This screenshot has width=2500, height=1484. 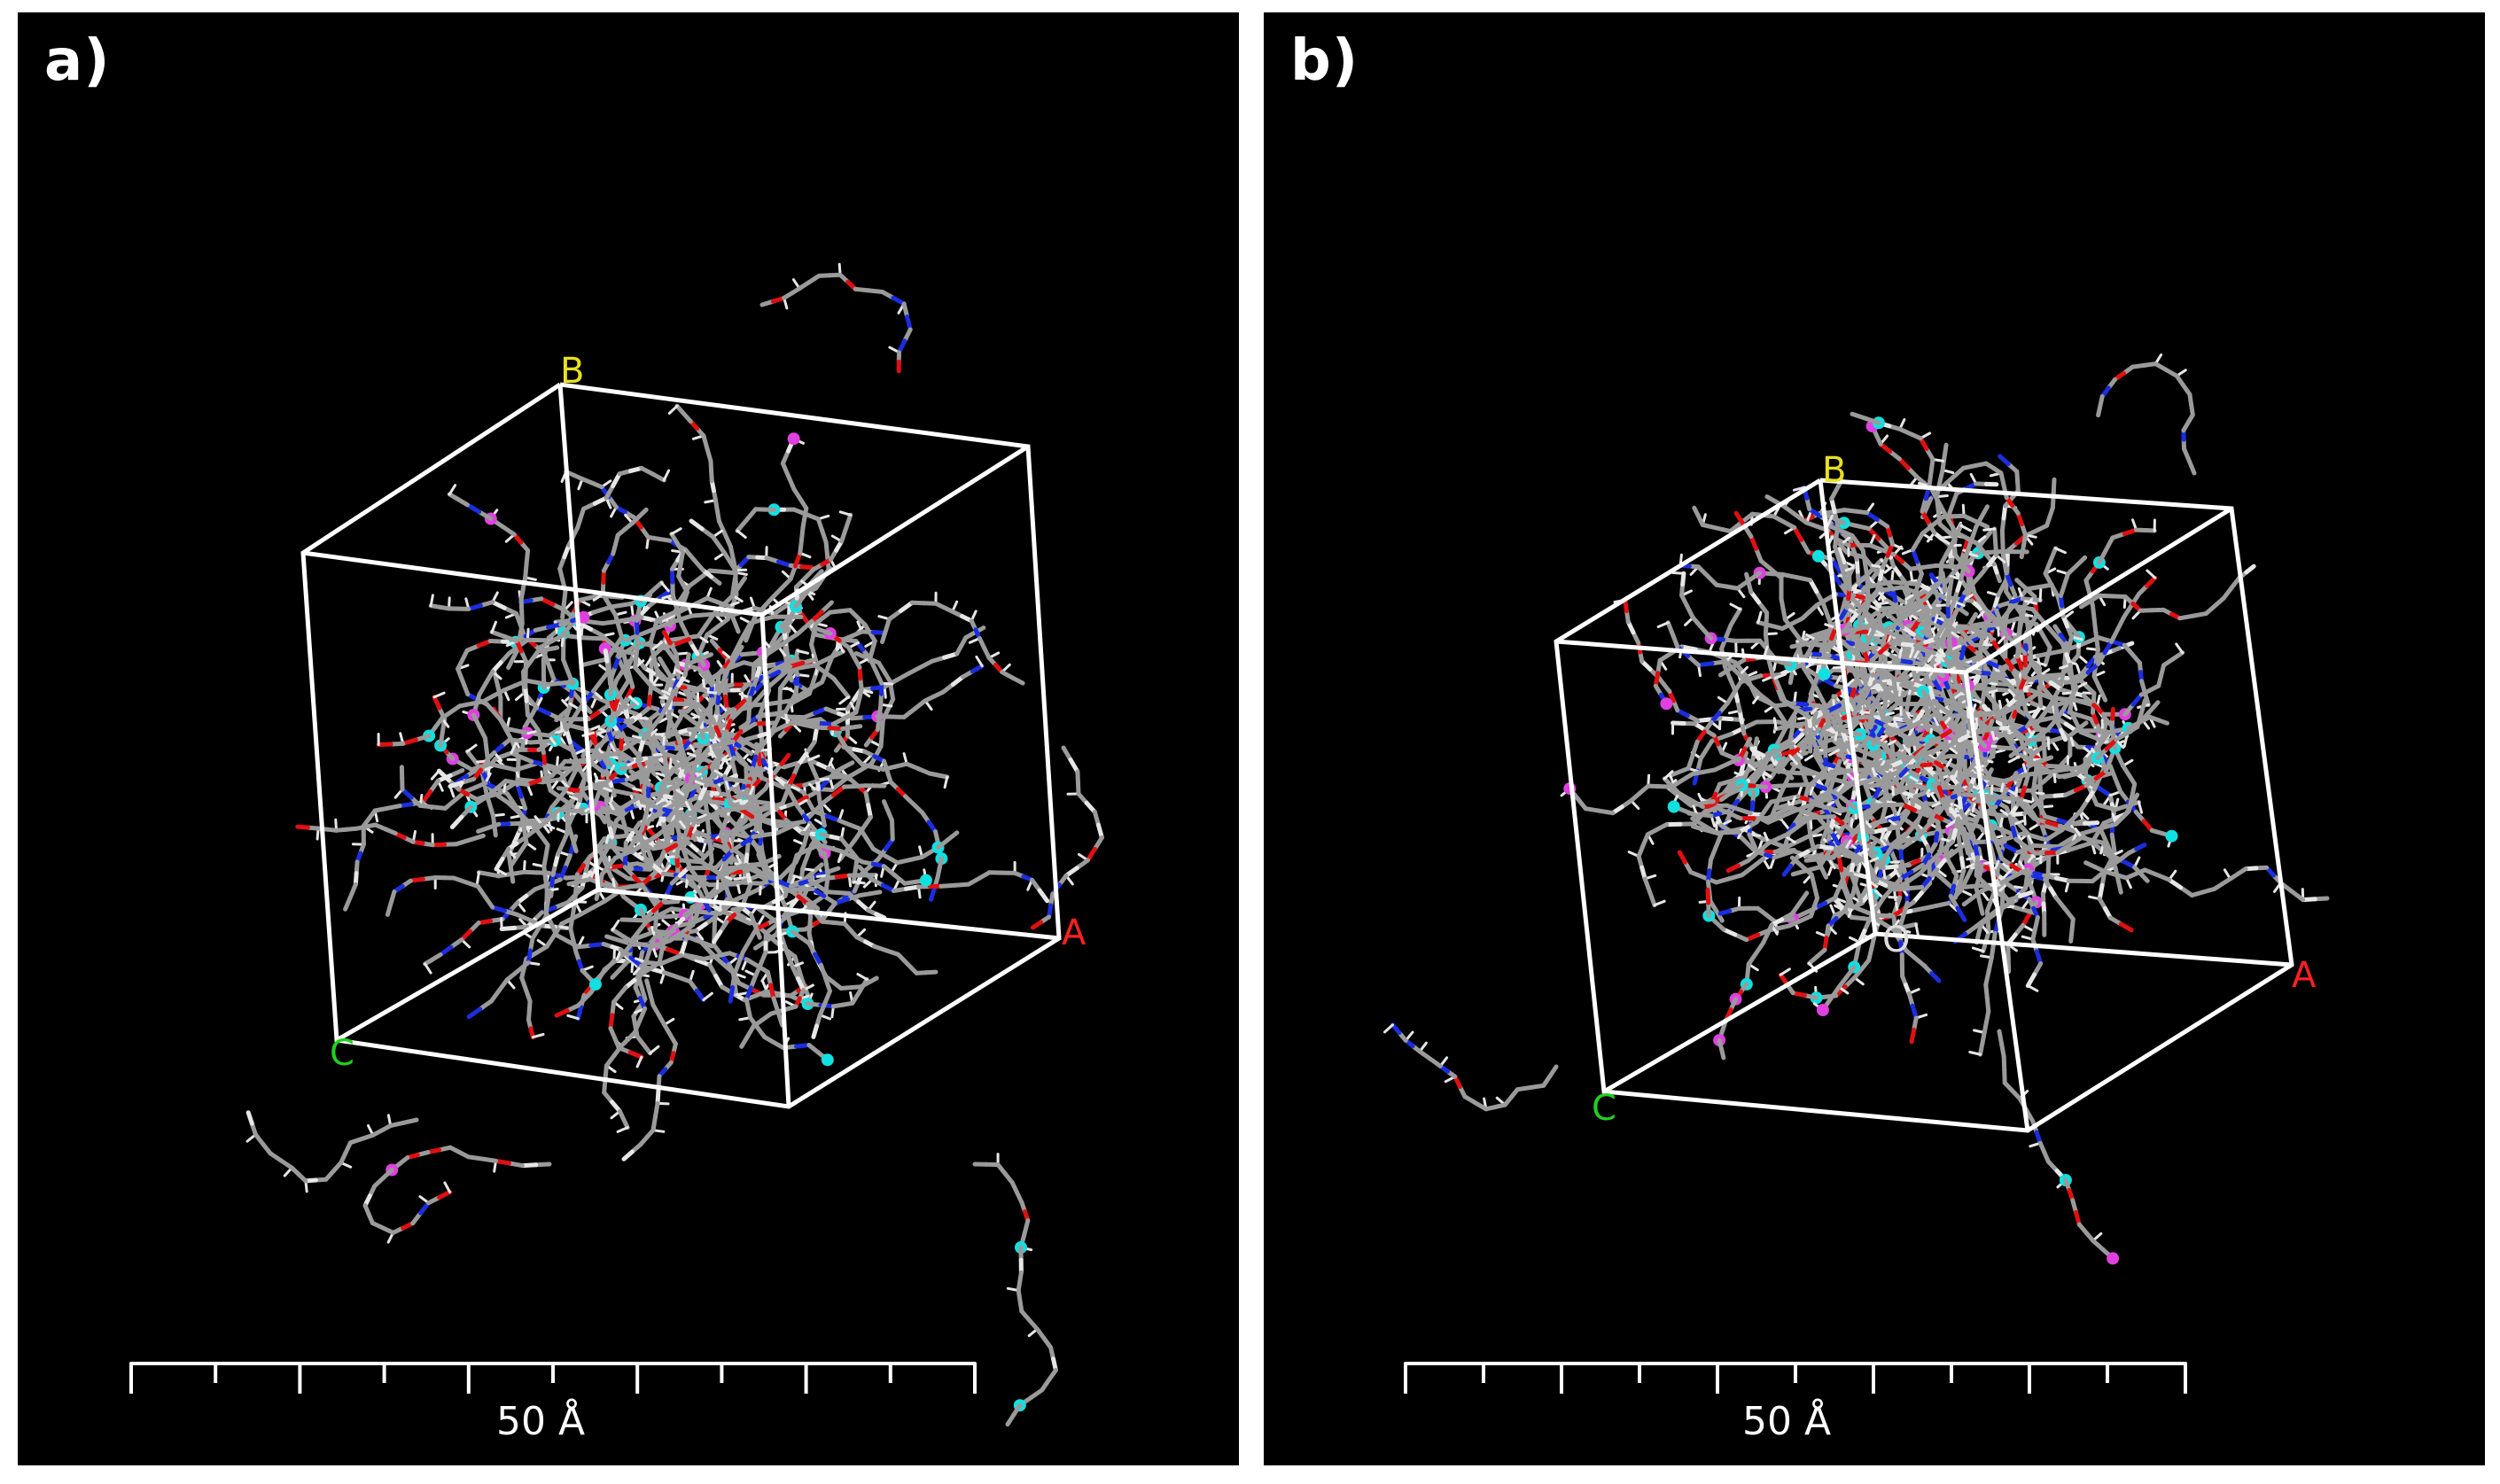 What do you see at coordinates (541, 1421) in the screenshot?
I see `scale-bar-label: 50 Å` at bounding box center [541, 1421].